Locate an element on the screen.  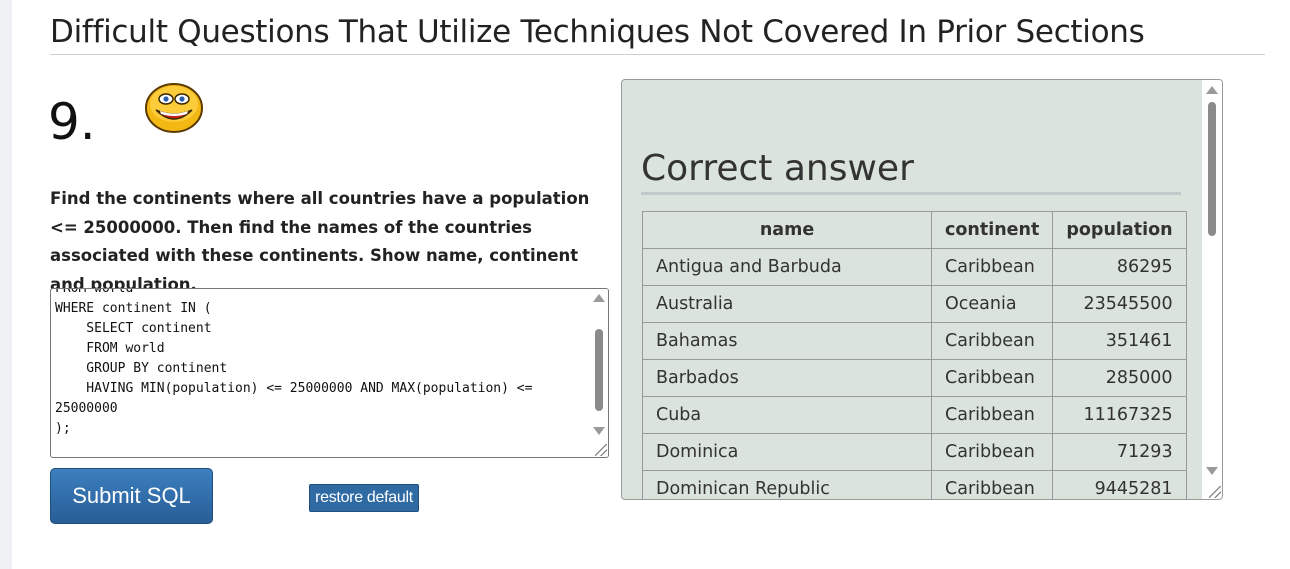
table-row: Dominican Republic Caribbean 9445281 is located at coordinates (914, 484).